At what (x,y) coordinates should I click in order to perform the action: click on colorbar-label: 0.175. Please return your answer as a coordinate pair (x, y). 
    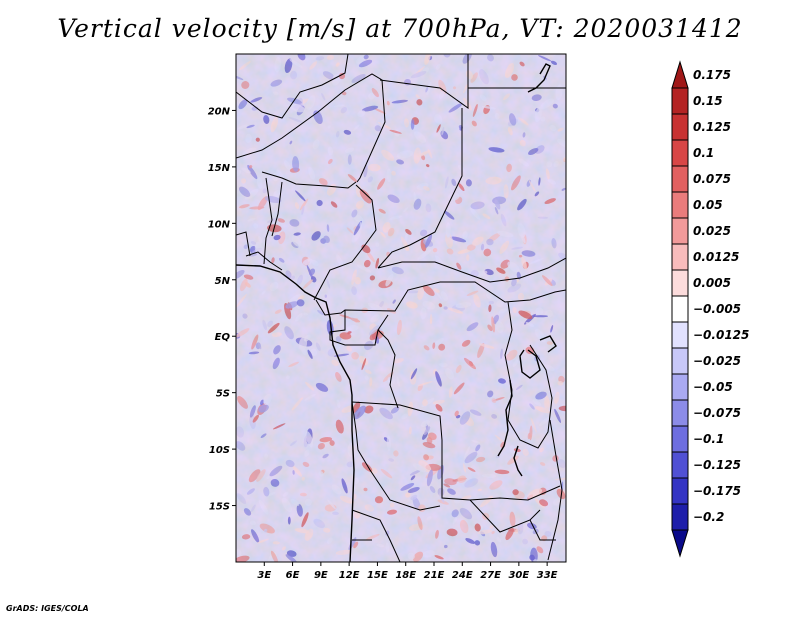
    Looking at the image, I should click on (712, 75).